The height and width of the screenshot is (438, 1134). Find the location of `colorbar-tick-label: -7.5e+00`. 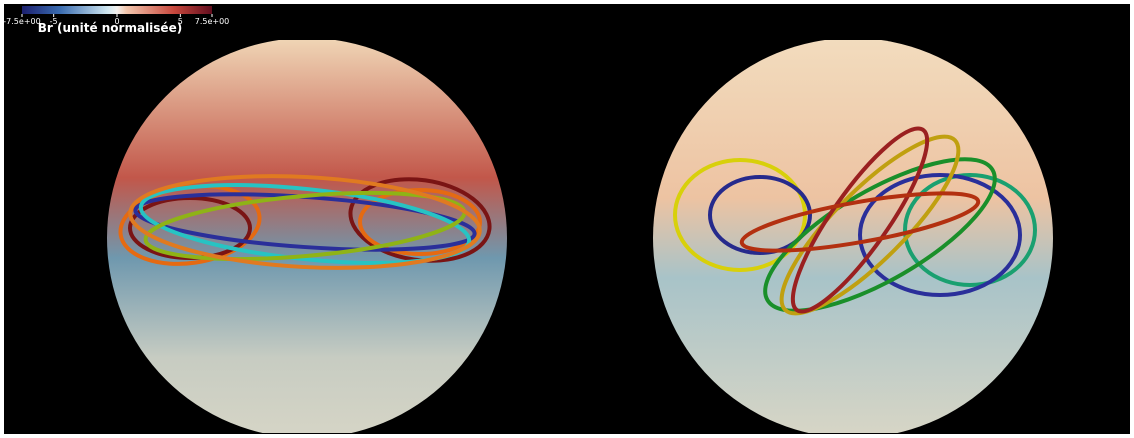

colorbar-tick-label: -7.5e+00 is located at coordinates (21, 21).